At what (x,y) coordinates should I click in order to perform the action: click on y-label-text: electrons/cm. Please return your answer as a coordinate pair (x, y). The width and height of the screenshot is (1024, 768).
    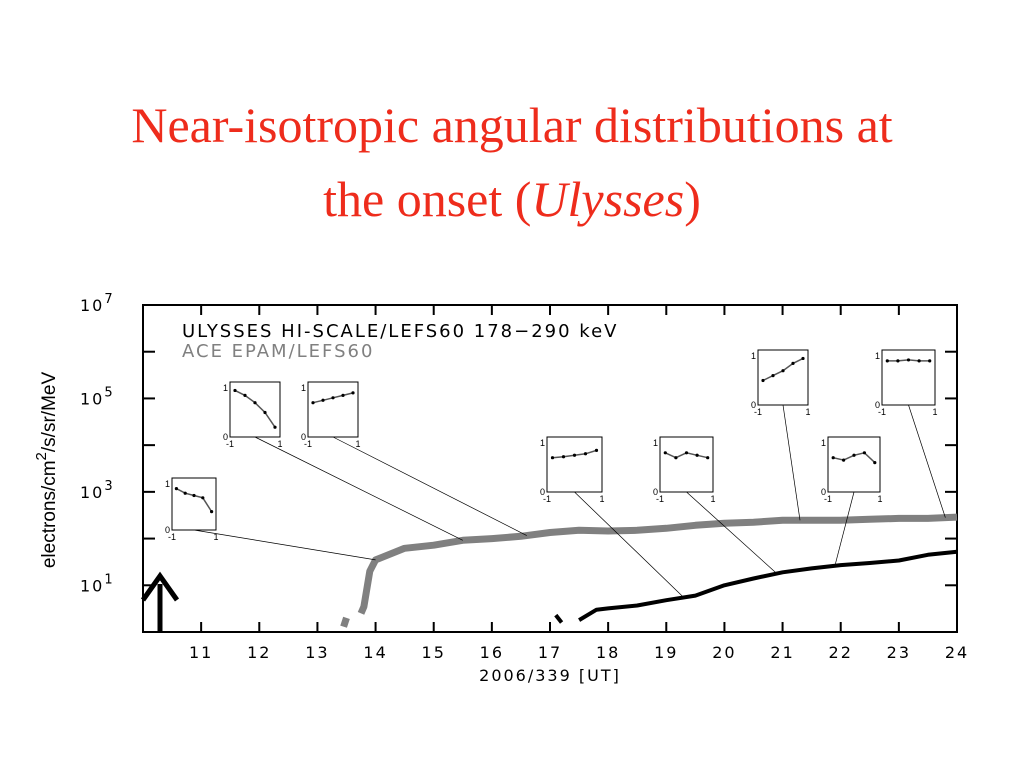
    Looking at the image, I should click on (49, 514).